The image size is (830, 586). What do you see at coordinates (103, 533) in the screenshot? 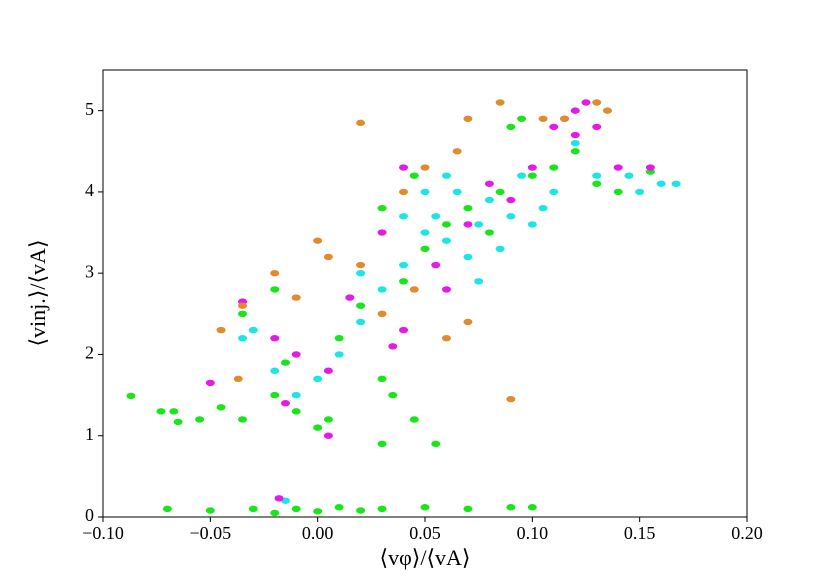
I see `x-tick-label: −0.10` at bounding box center [103, 533].